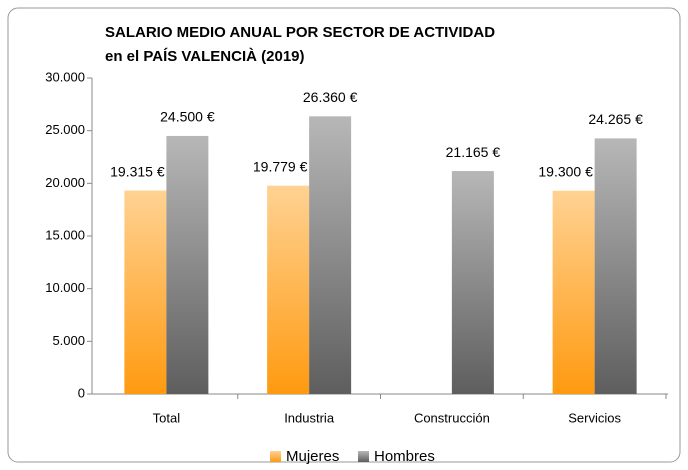  What do you see at coordinates (280, 166) in the screenshot?
I see `value-label: 19.779 €` at bounding box center [280, 166].